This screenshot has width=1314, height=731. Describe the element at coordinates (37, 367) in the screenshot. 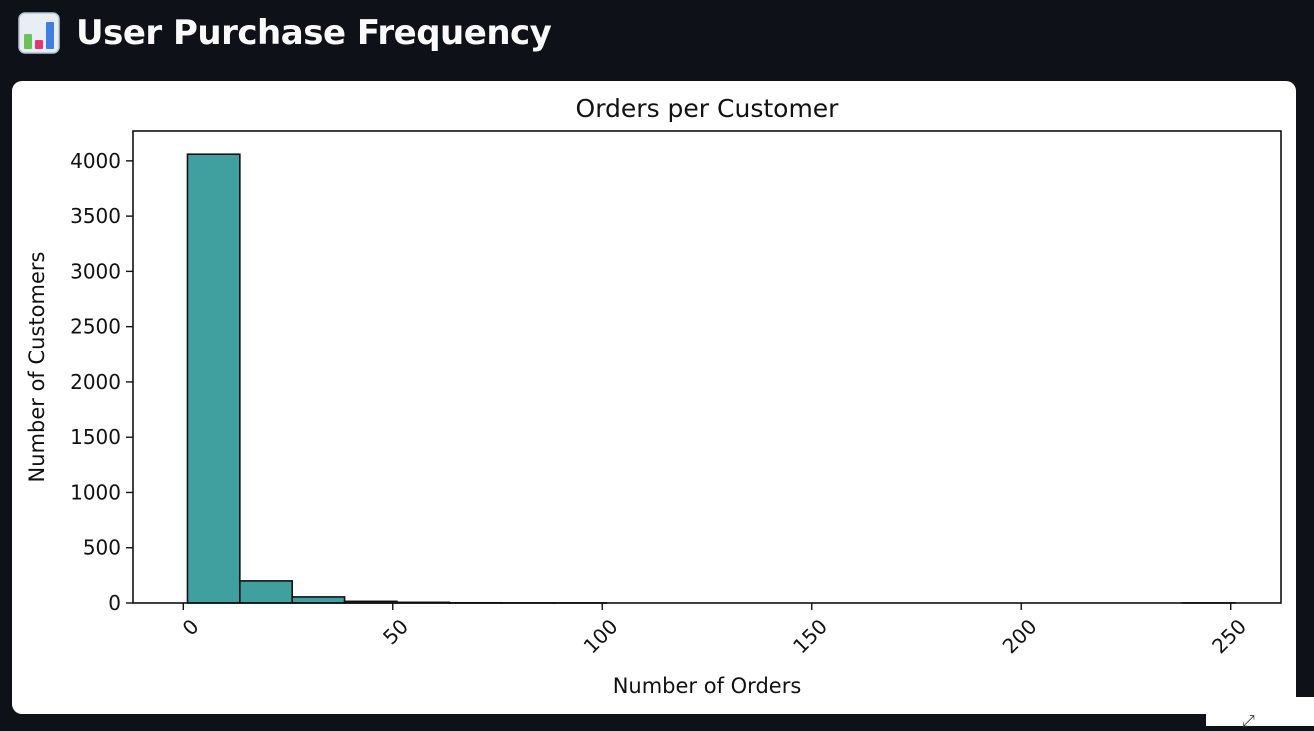

I see `y-axis-label: Number of Customers` at that location.